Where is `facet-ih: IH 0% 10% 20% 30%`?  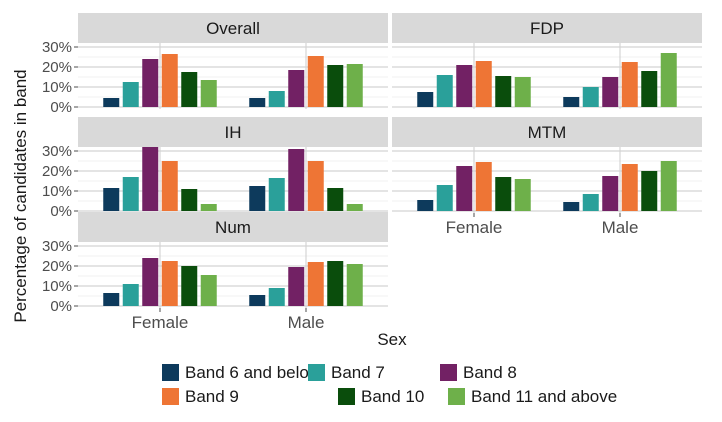 facet-ih: IH 0% 10% 20% 30% is located at coordinates (215, 168).